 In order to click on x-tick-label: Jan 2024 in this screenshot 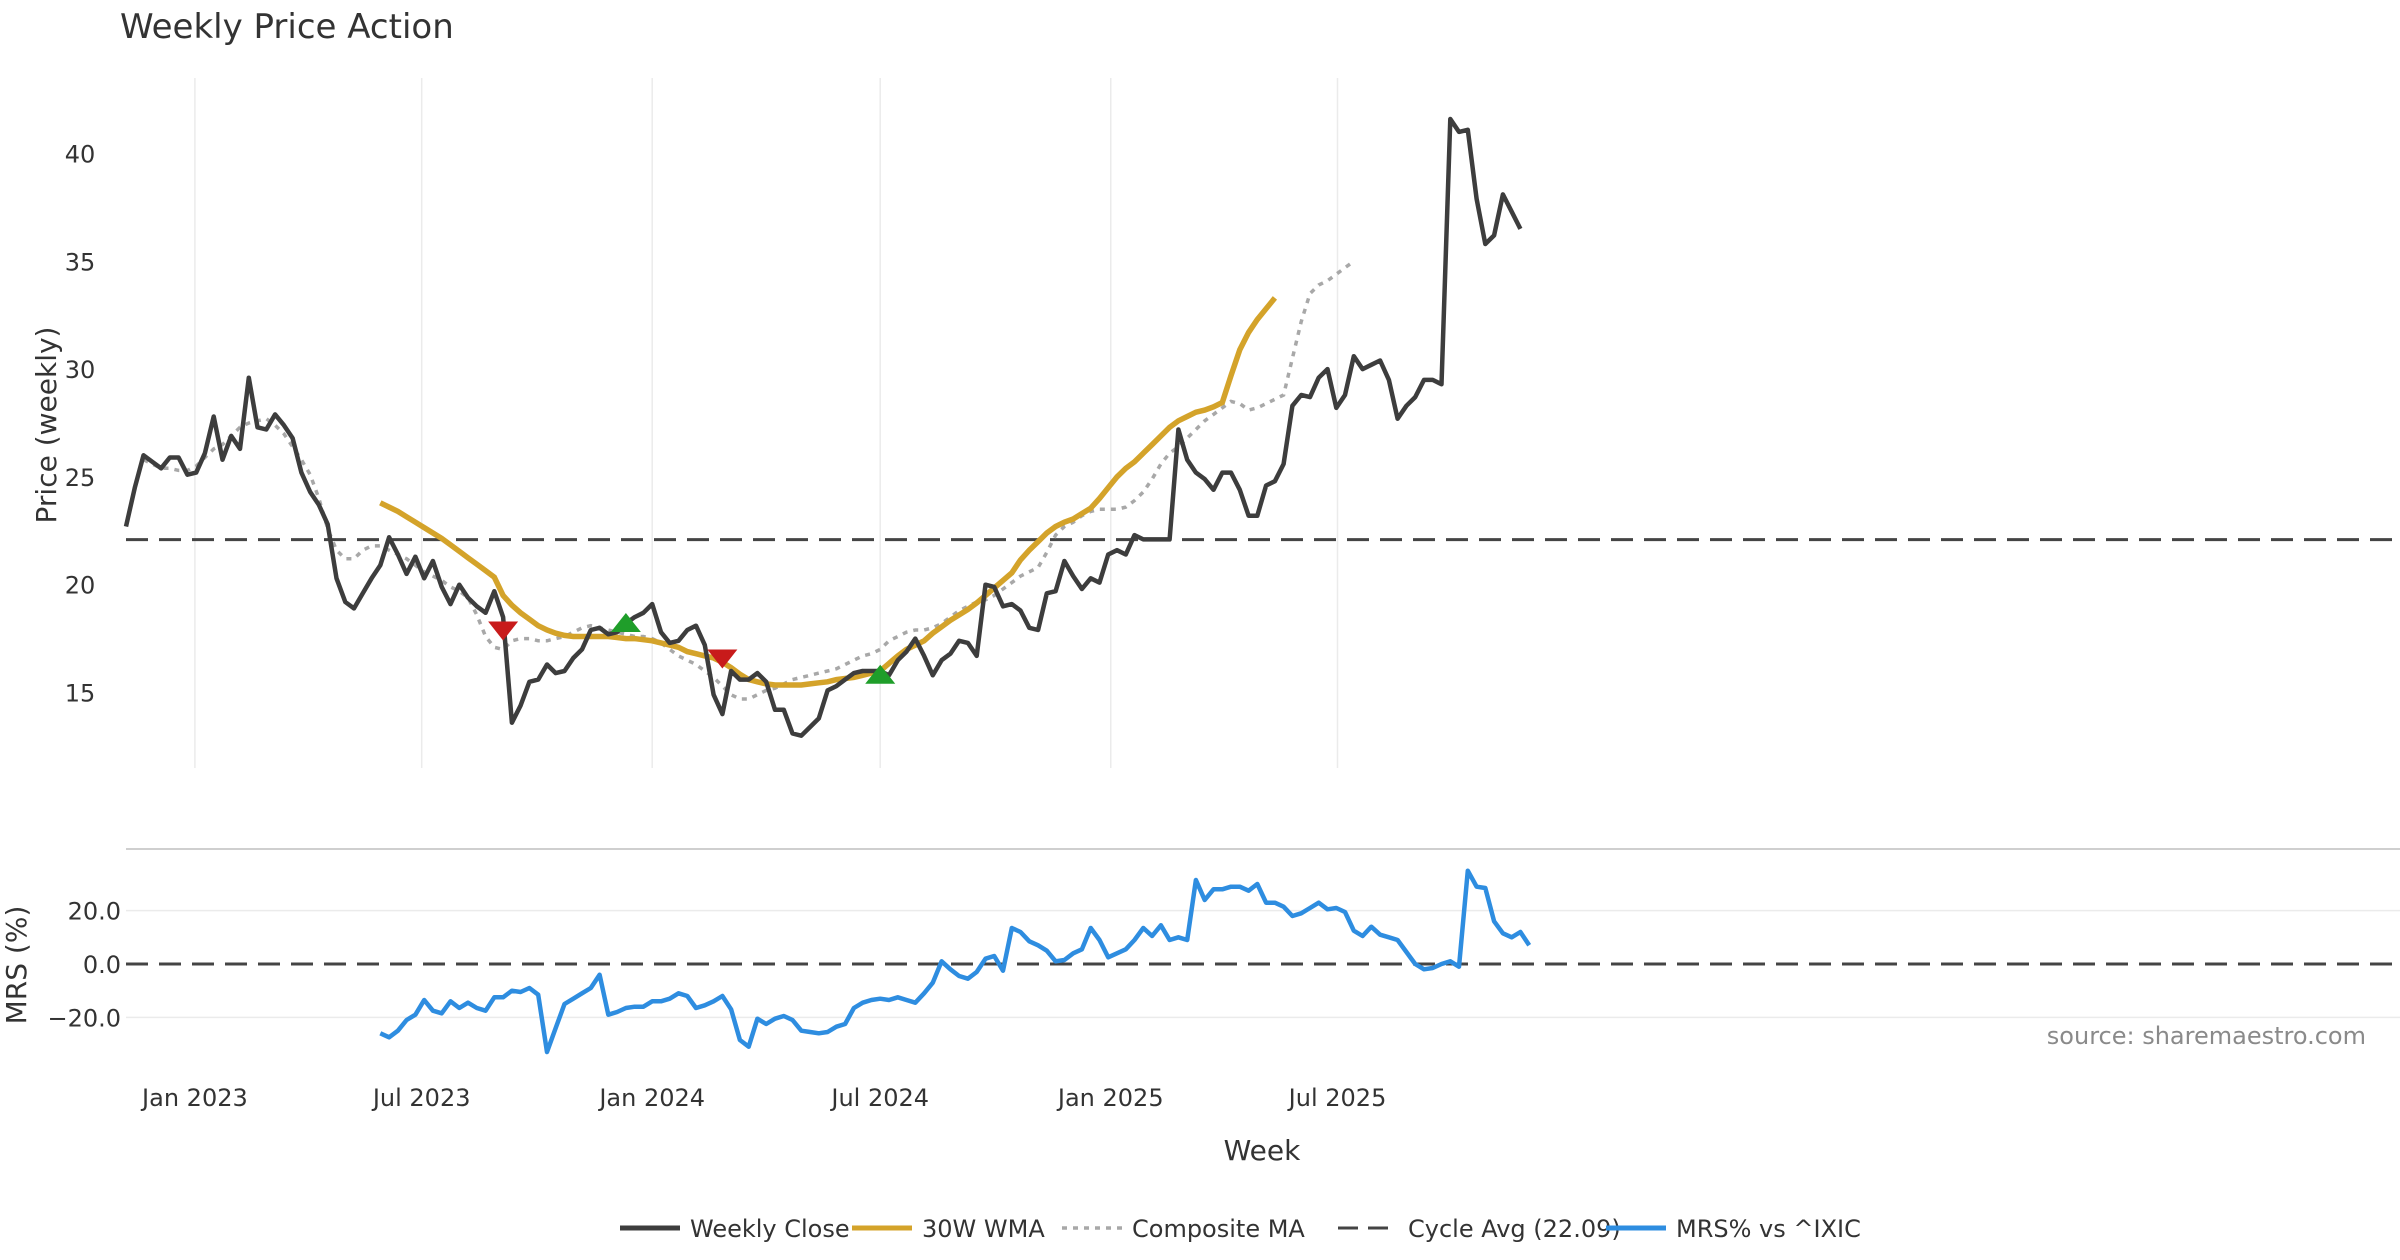, I will do `click(651, 1098)`.